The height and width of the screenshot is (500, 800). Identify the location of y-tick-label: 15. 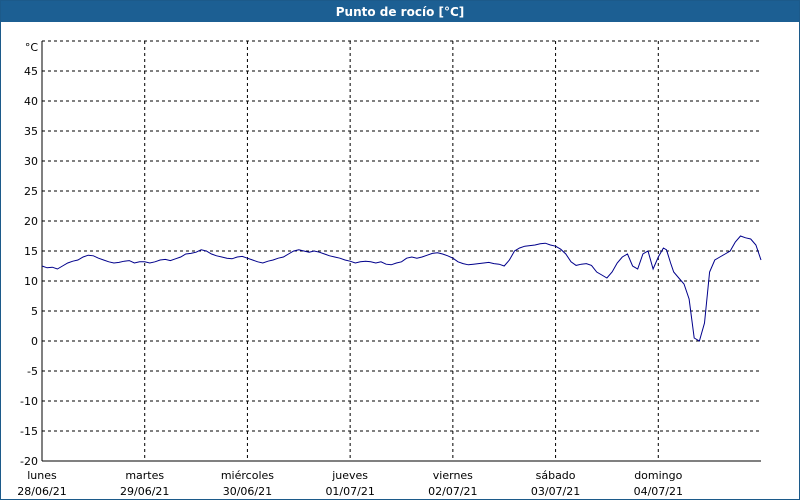
(31, 251).